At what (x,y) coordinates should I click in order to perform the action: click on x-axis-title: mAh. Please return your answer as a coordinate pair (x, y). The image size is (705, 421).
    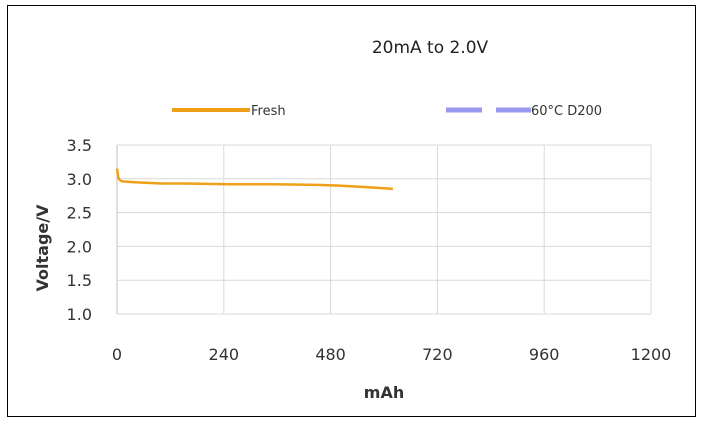
    Looking at the image, I should click on (384, 392).